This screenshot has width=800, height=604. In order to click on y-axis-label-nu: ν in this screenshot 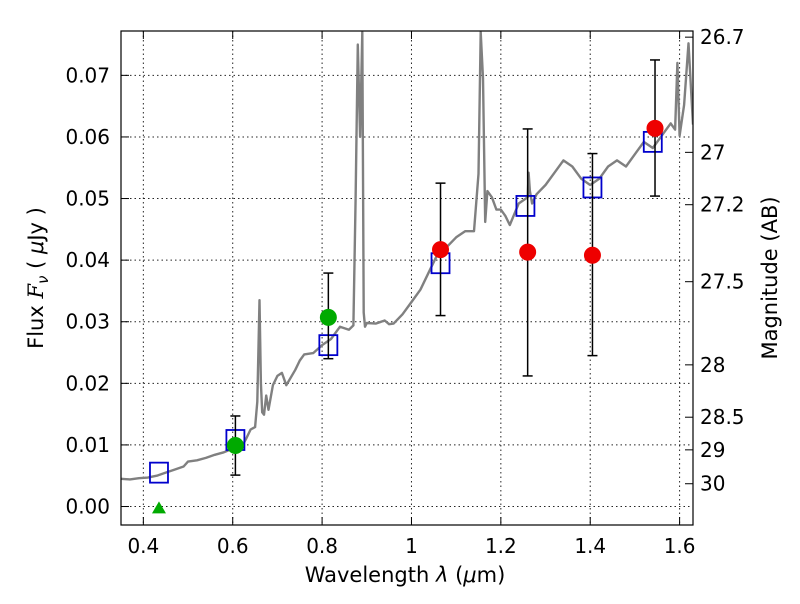, I will do `click(43, 280)`.